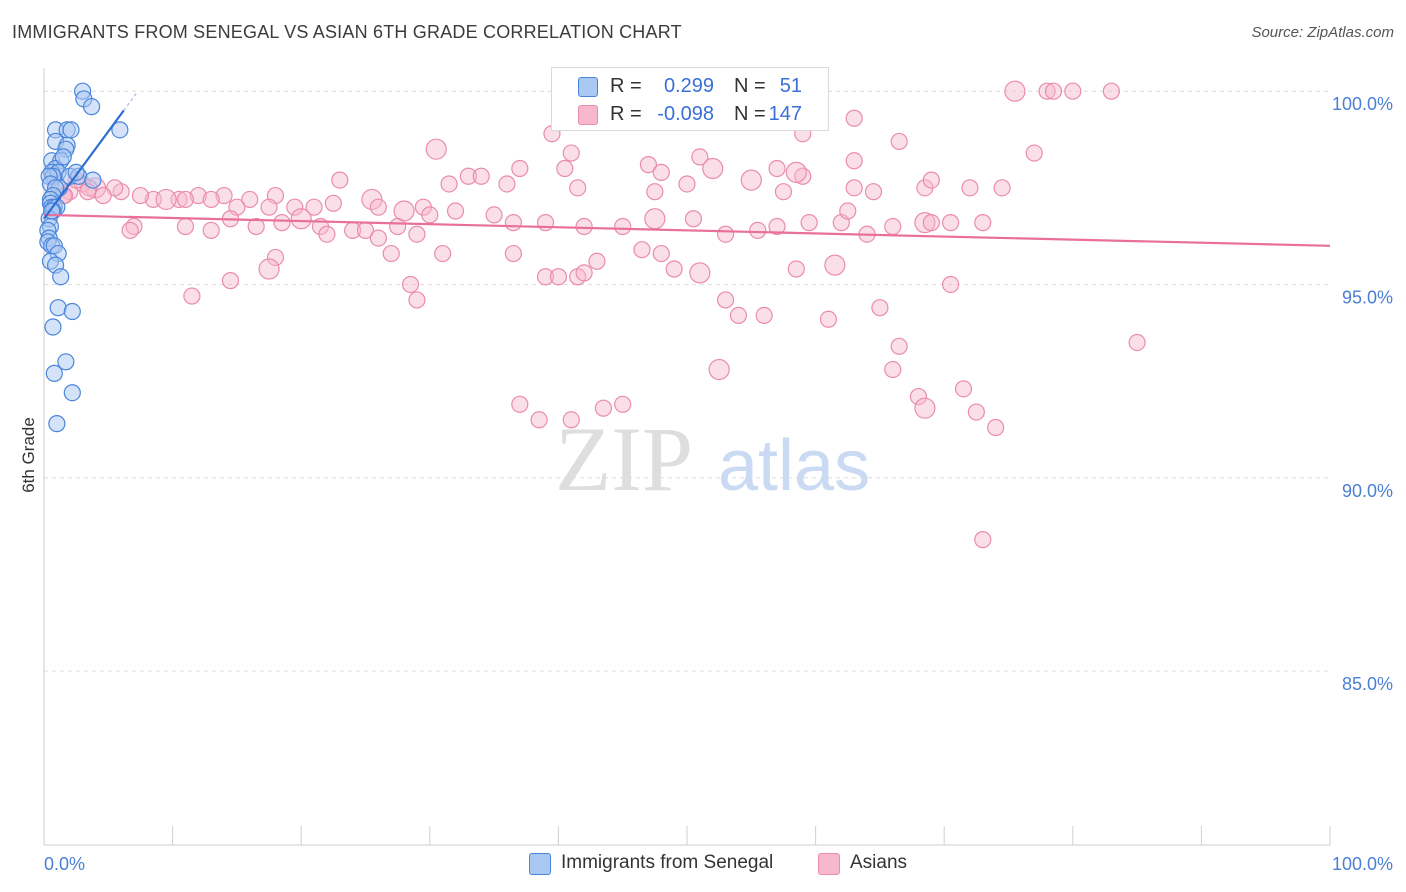  I want to click on bottom-legend-label-asians: Asians, so click(879, 862).